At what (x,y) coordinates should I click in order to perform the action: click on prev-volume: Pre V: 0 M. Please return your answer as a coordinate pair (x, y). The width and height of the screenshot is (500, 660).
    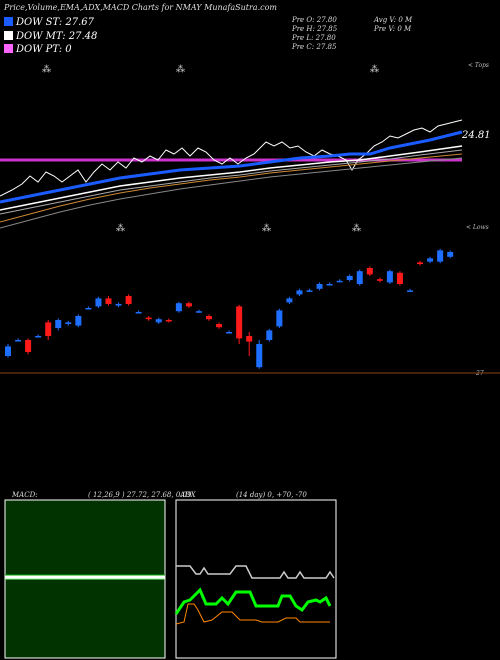
    Looking at the image, I should click on (393, 29).